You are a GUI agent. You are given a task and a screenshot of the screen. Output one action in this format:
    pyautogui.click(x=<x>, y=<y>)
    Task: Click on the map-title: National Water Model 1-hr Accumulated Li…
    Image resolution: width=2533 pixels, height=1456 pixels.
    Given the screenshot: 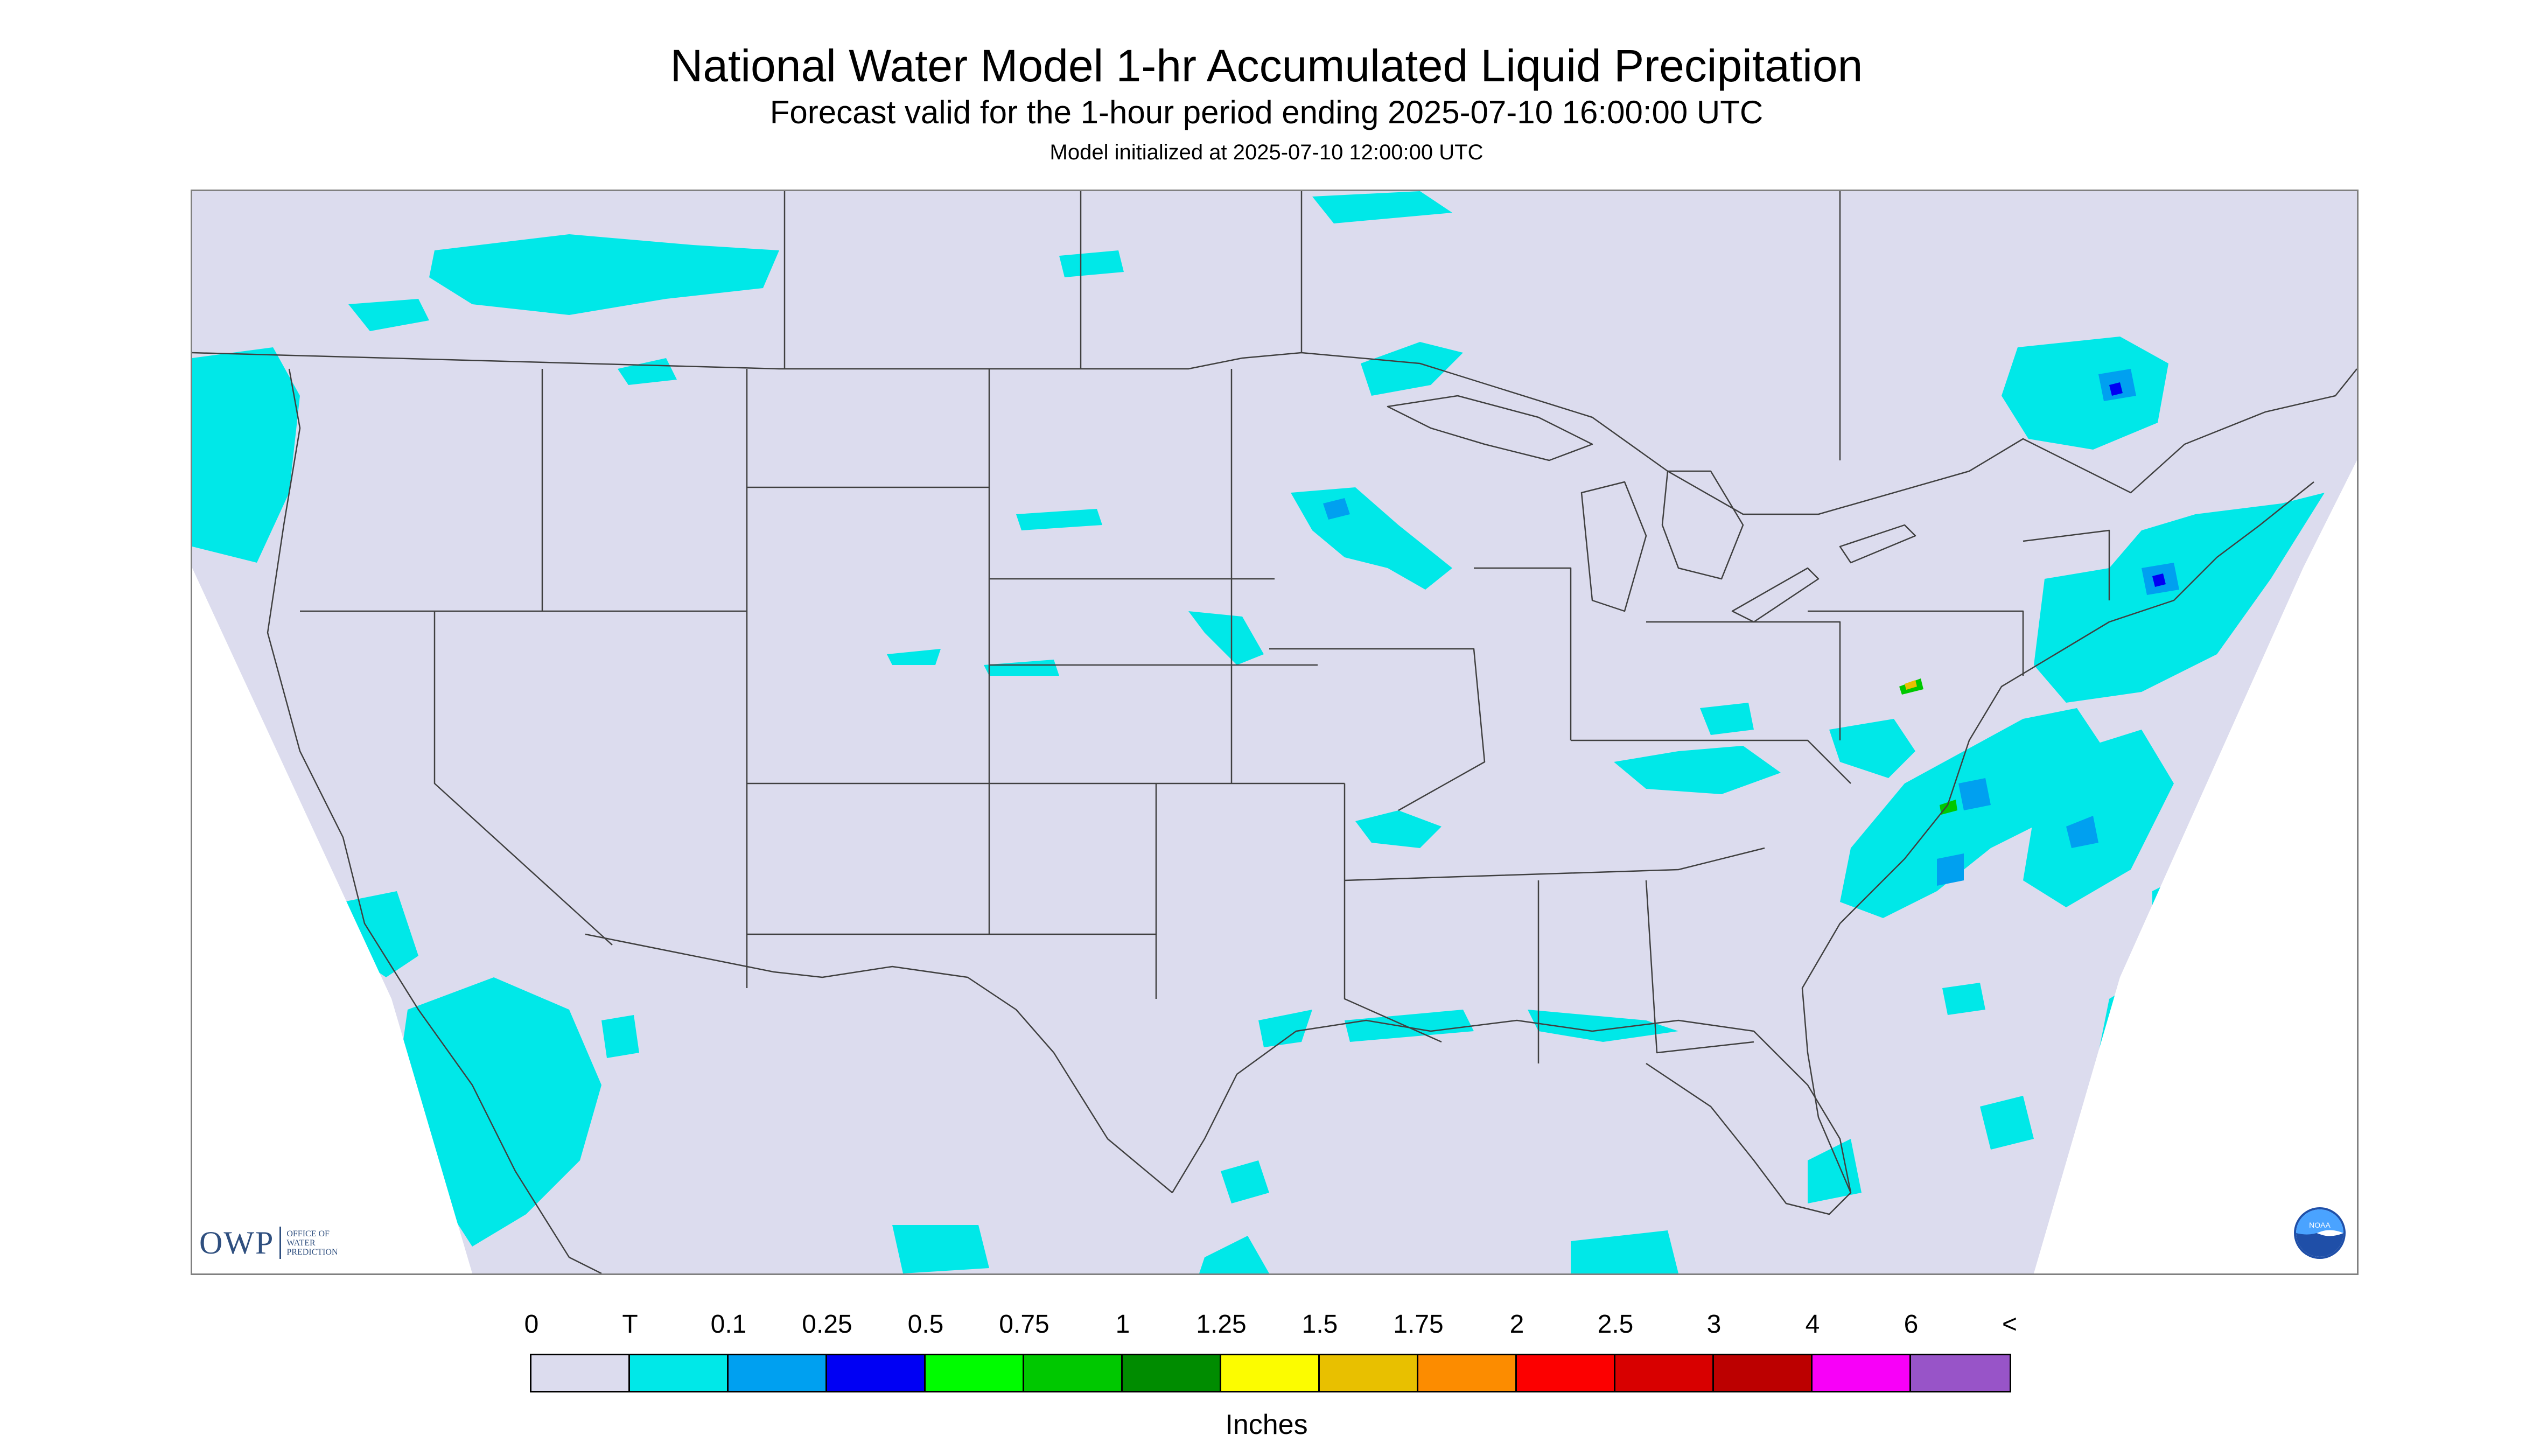 What is the action you would take?
    pyautogui.click(x=1266, y=65)
    